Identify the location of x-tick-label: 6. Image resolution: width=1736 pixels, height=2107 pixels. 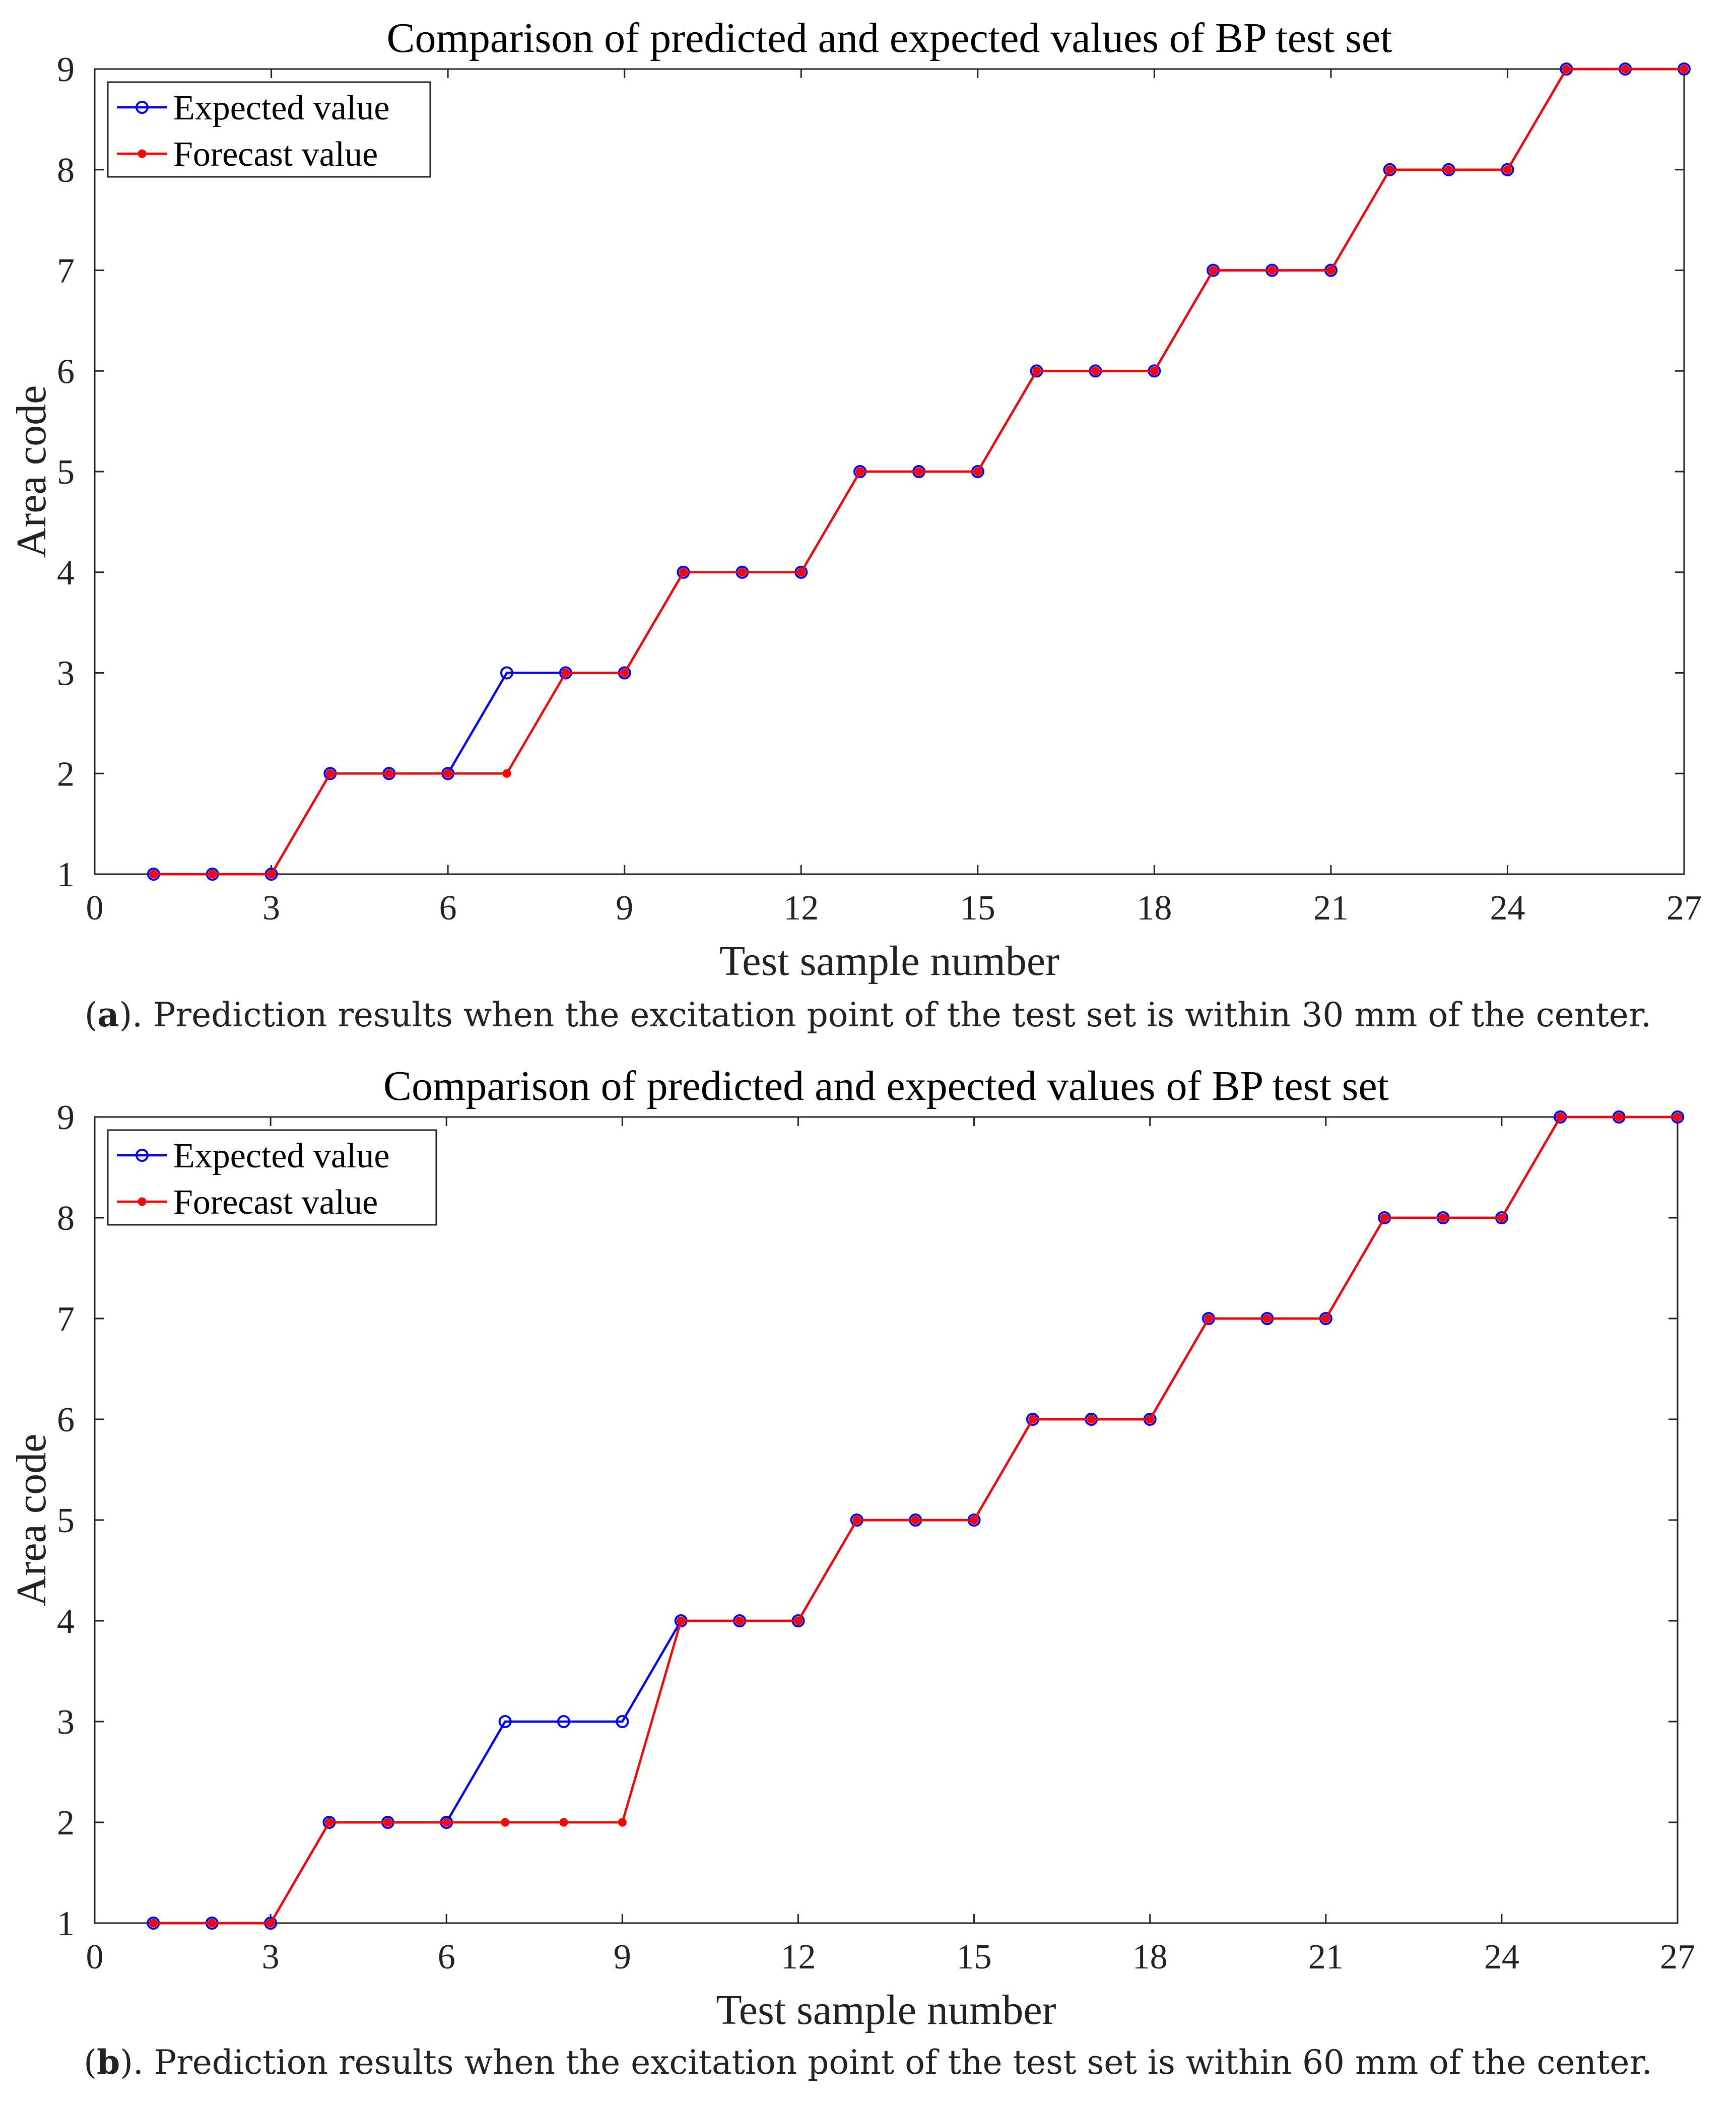
(446, 1957).